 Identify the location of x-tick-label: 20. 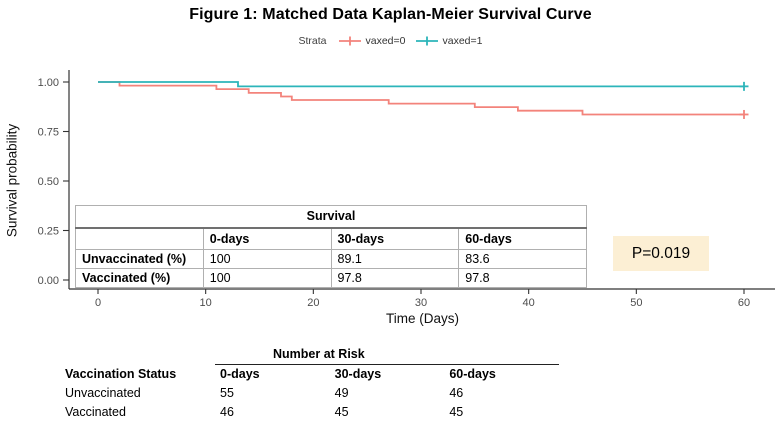
(313, 303).